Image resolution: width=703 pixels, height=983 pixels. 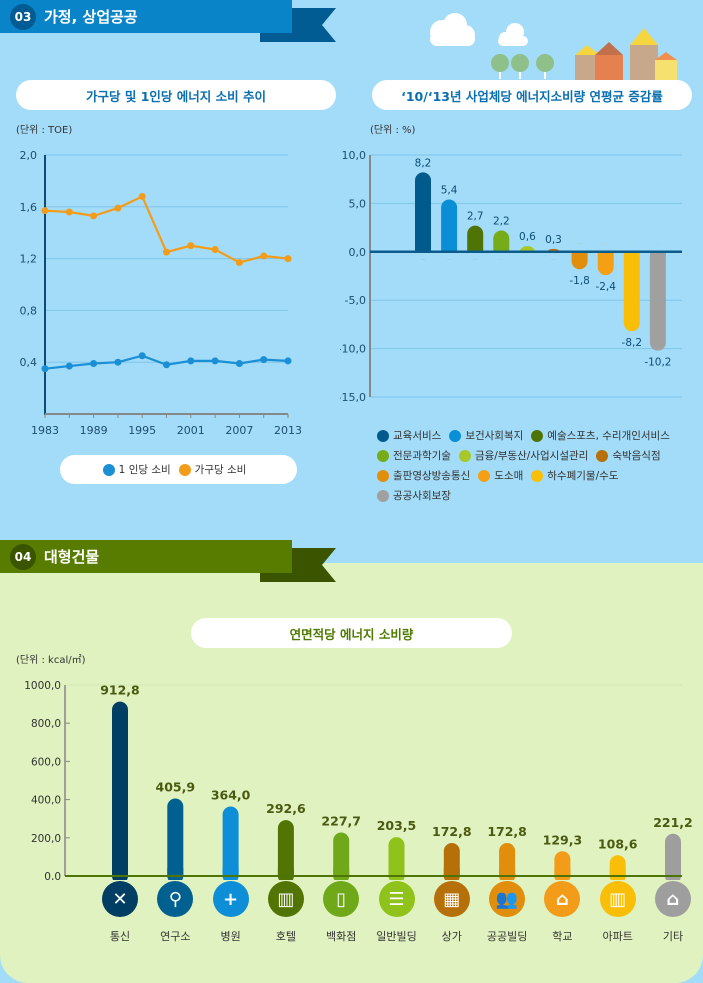 I want to click on legend-item: 보건사회복지, so click(x=486, y=436).